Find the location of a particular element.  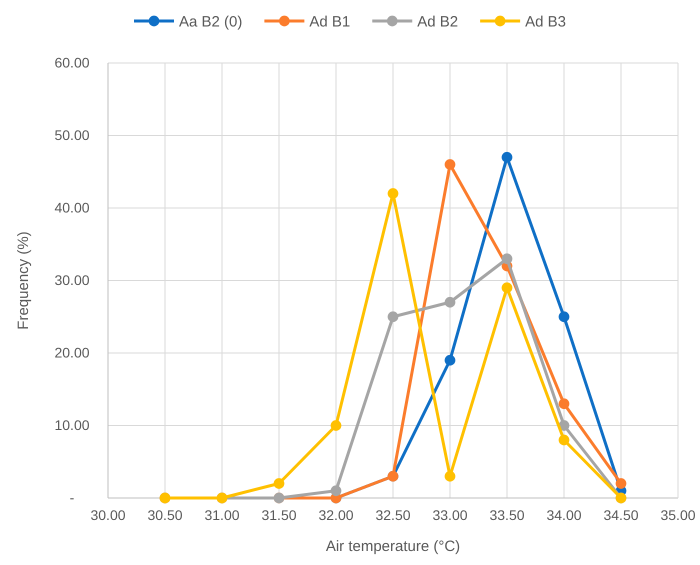

x-tick-label: 31.50 is located at coordinates (279, 514).